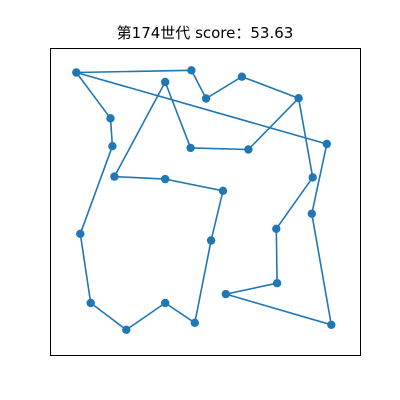 This screenshot has width=400, height=400. What do you see at coordinates (205, 33) in the screenshot?
I see `chart-title: 第174世代 score：53.63` at bounding box center [205, 33].